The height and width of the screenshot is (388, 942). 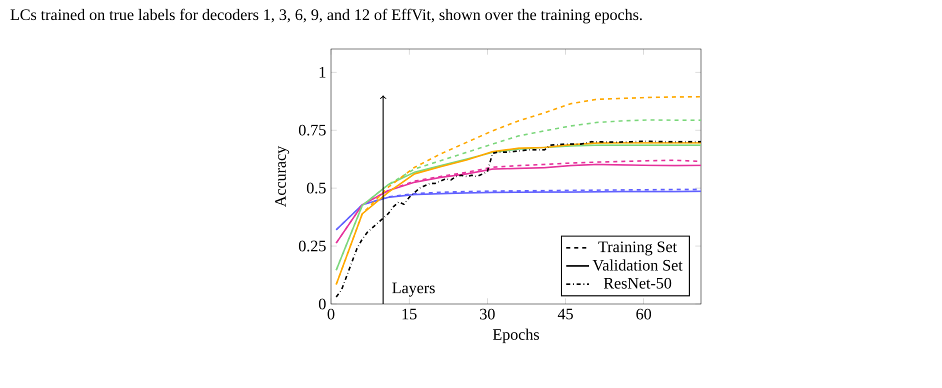 I want to click on y-tick-label: 0.25, so click(x=312, y=246).